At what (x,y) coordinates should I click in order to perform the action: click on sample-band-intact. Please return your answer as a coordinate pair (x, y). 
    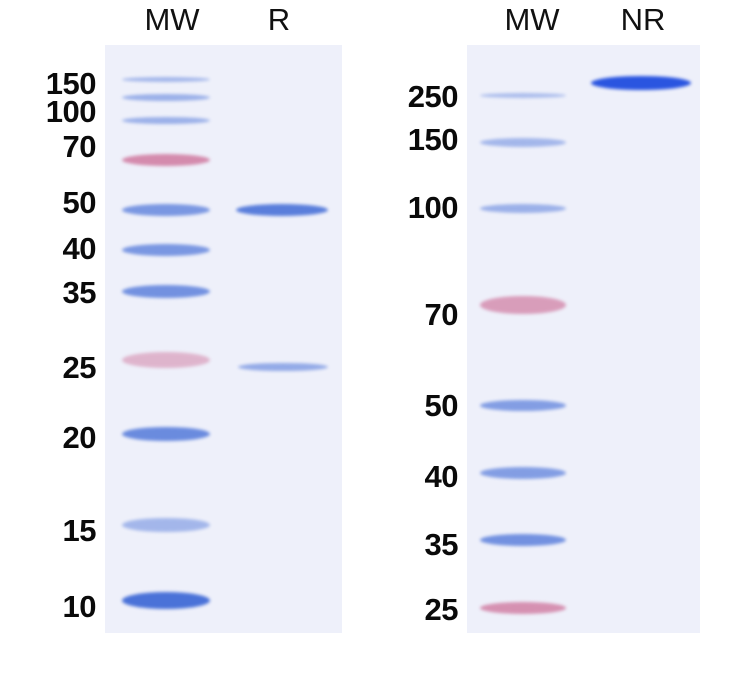
    Looking at the image, I should click on (641, 83).